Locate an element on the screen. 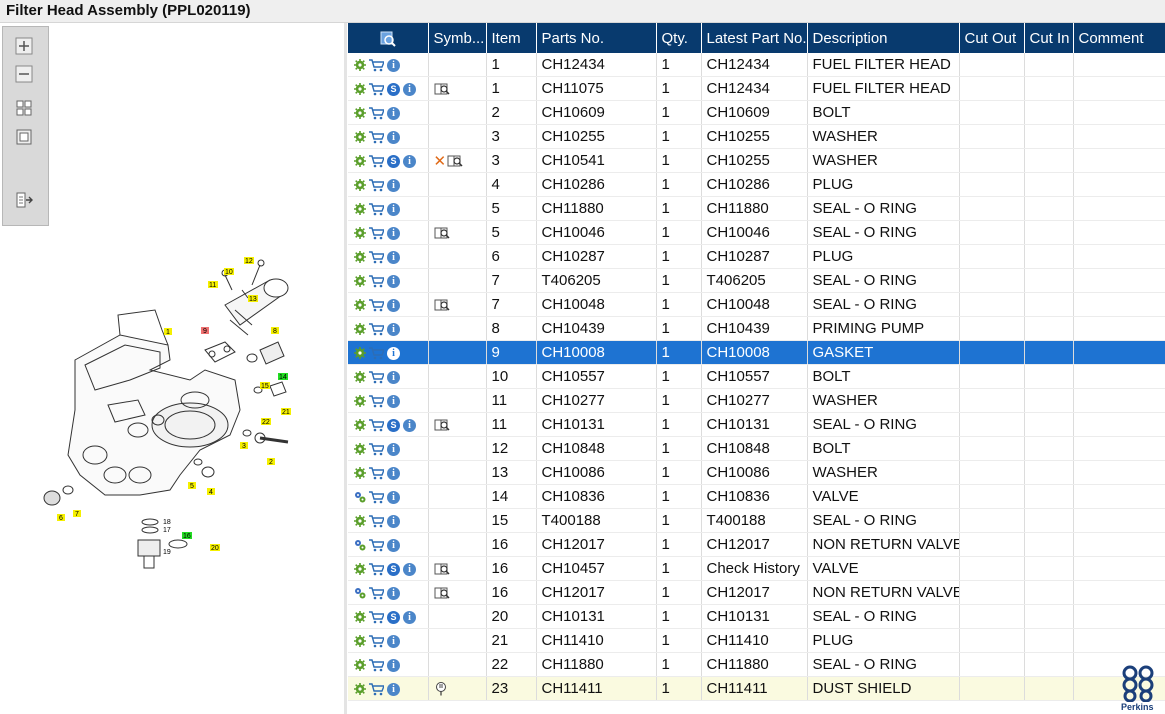 Image resolution: width=1165 pixels, height=714 pixels. table-row: i 7 T406205 1 T406205 SEAL - O RING is located at coordinates (756, 280).